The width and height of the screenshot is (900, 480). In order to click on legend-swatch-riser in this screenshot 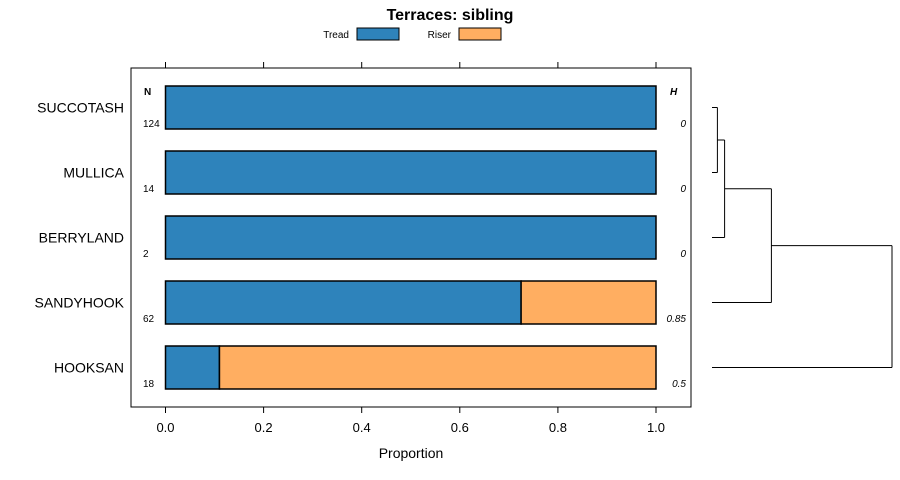, I will do `click(480, 34)`.